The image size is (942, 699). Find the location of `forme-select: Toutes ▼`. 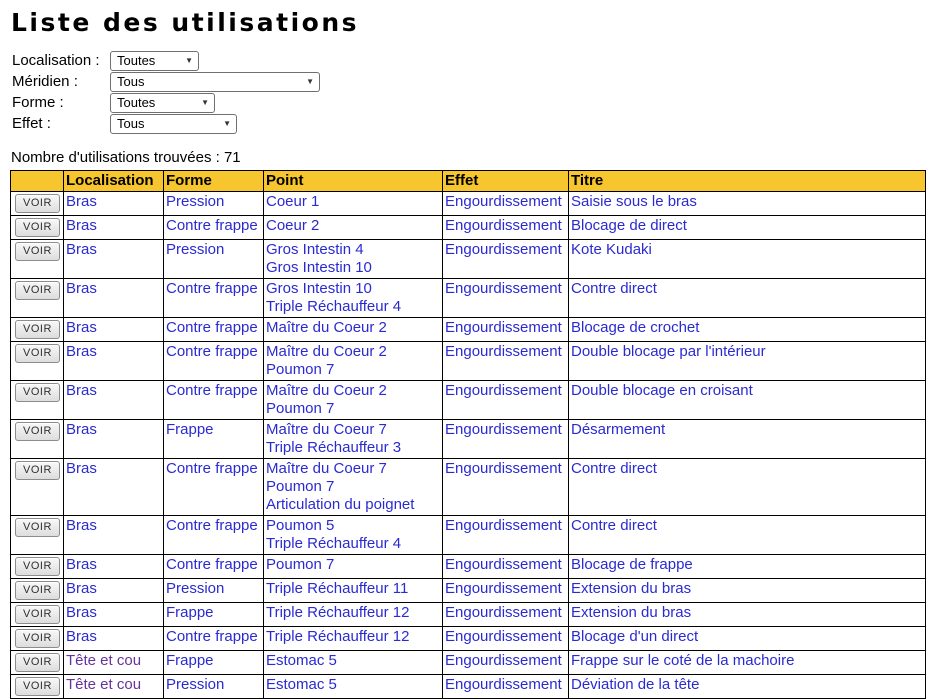

forme-select: Toutes ▼ is located at coordinates (162, 102).